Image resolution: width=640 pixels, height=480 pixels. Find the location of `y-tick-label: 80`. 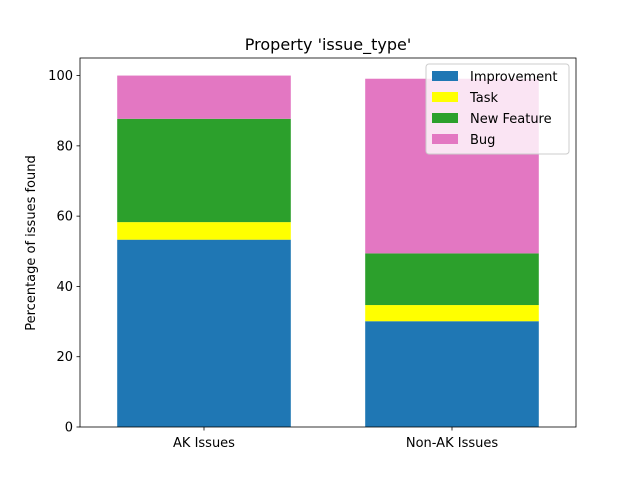

y-tick-label: 80 is located at coordinates (64, 146).